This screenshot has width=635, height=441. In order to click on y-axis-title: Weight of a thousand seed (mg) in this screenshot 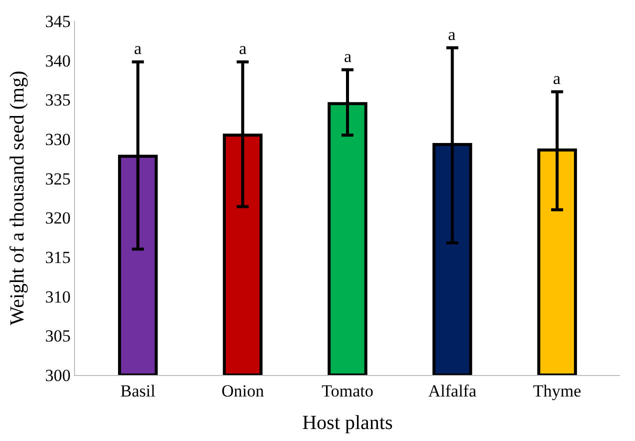, I will do `click(17, 198)`.